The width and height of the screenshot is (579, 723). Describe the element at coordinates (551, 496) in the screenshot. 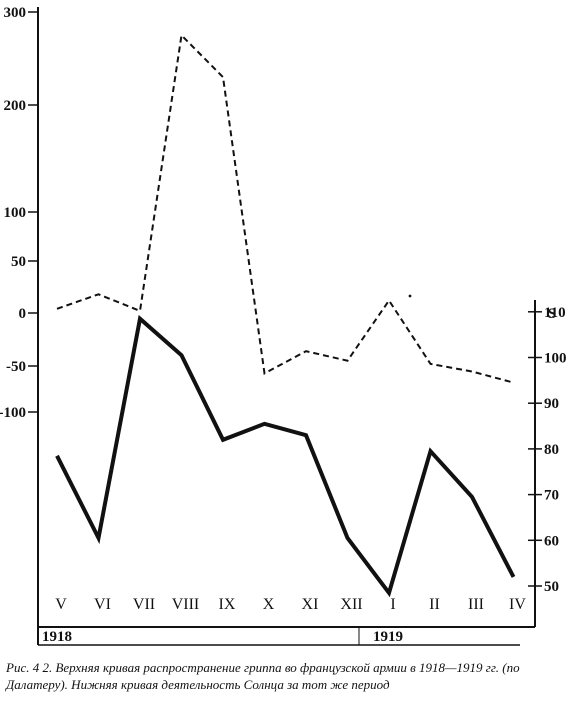

I see `right-tick-label: 70` at that location.